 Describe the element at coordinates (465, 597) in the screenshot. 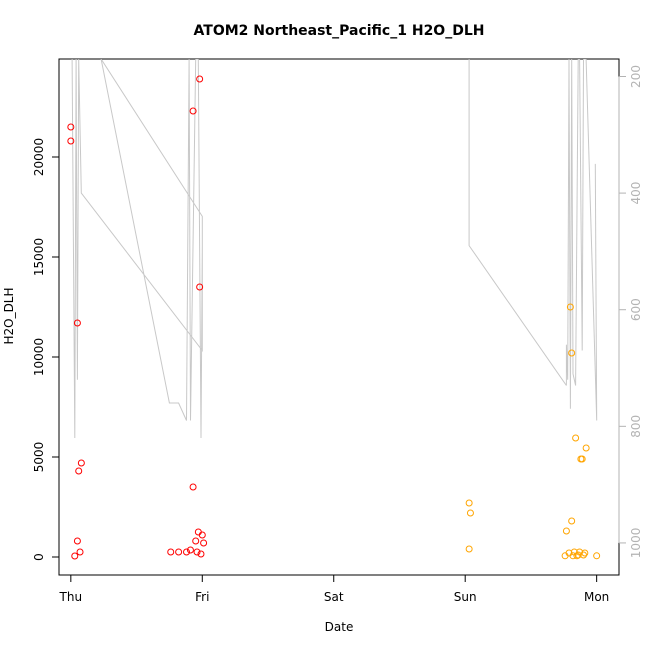

I see `x-tick-label: Sun` at that location.